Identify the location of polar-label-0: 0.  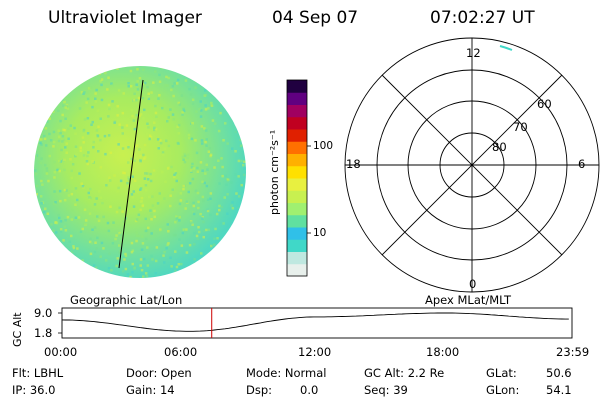
(473, 284).